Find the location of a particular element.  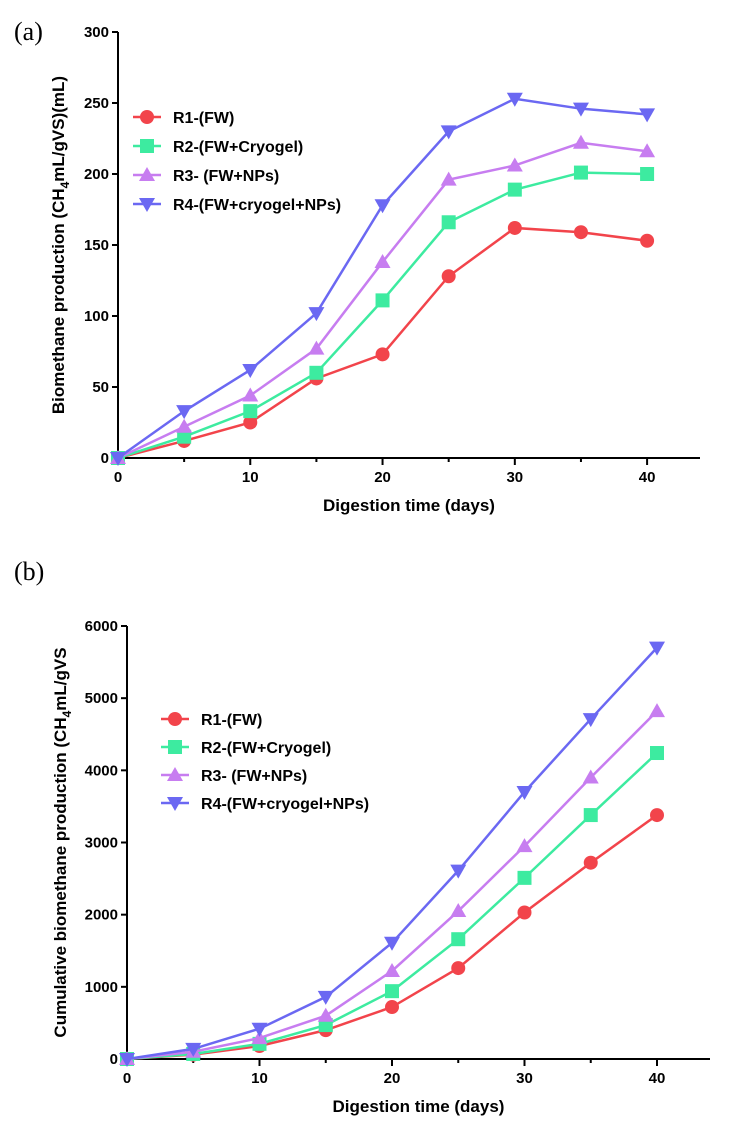

y-tick-label: 250 is located at coordinates (96, 103).